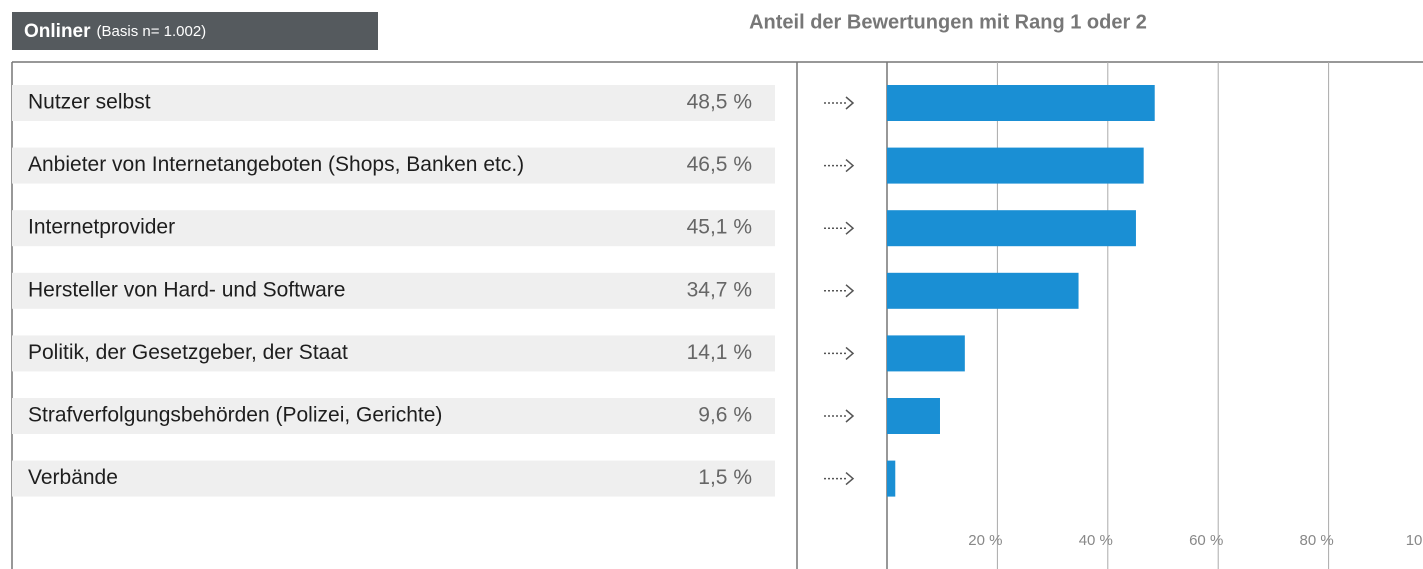 This screenshot has height=569, width=1423. Describe the element at coordinates (188, 352) in the screenshot. I see `category-label: Politik, der Gesetzgeber, der Staat` at that location.